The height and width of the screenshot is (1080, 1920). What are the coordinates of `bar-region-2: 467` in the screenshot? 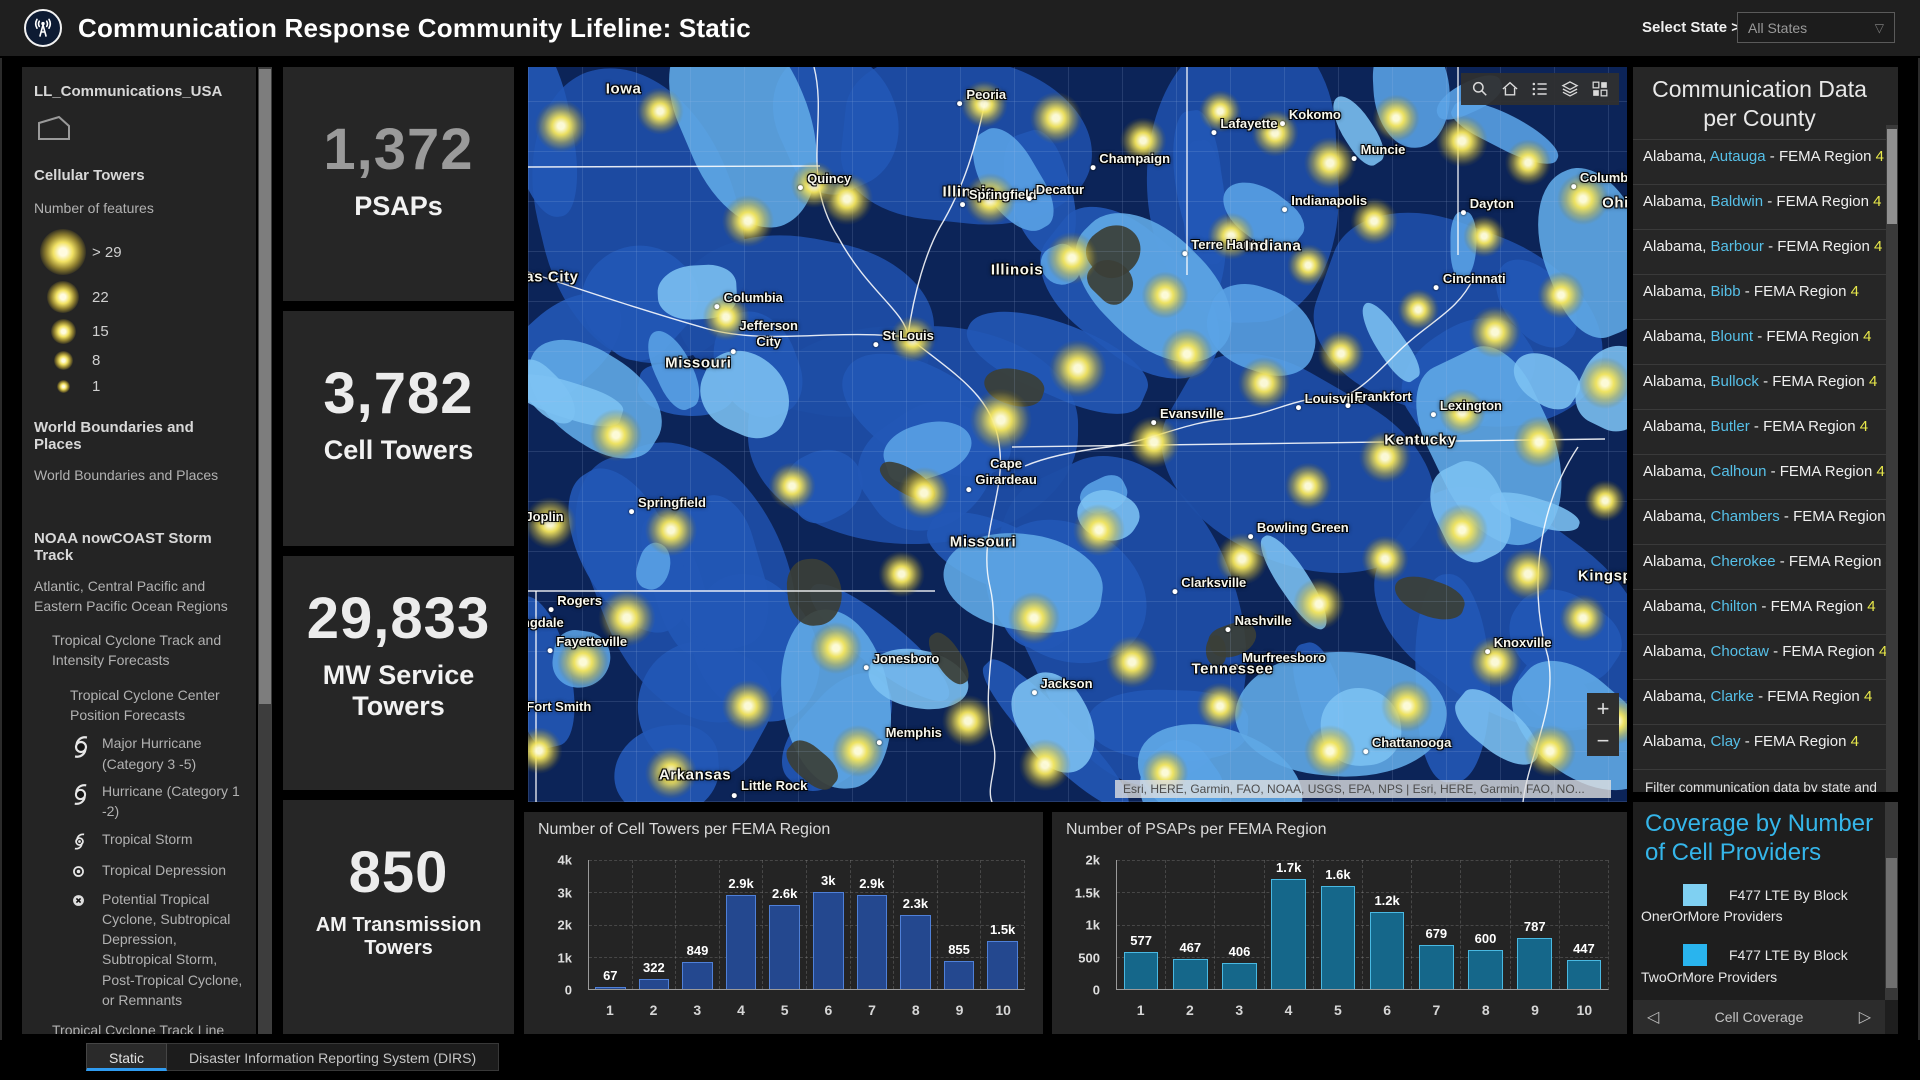 It's located at (1190, 964).